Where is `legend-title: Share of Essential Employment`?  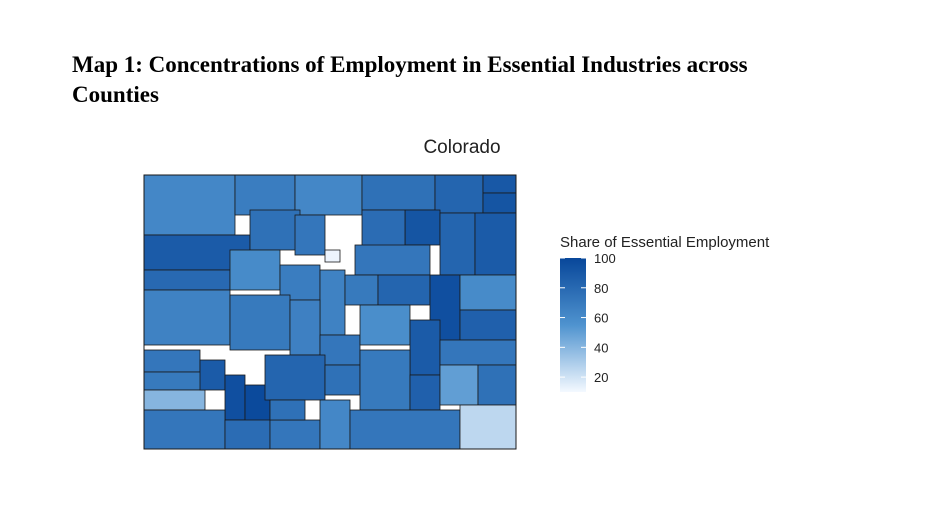
legend-title: Share of Essential Employment is located at coordinates (665, 242).